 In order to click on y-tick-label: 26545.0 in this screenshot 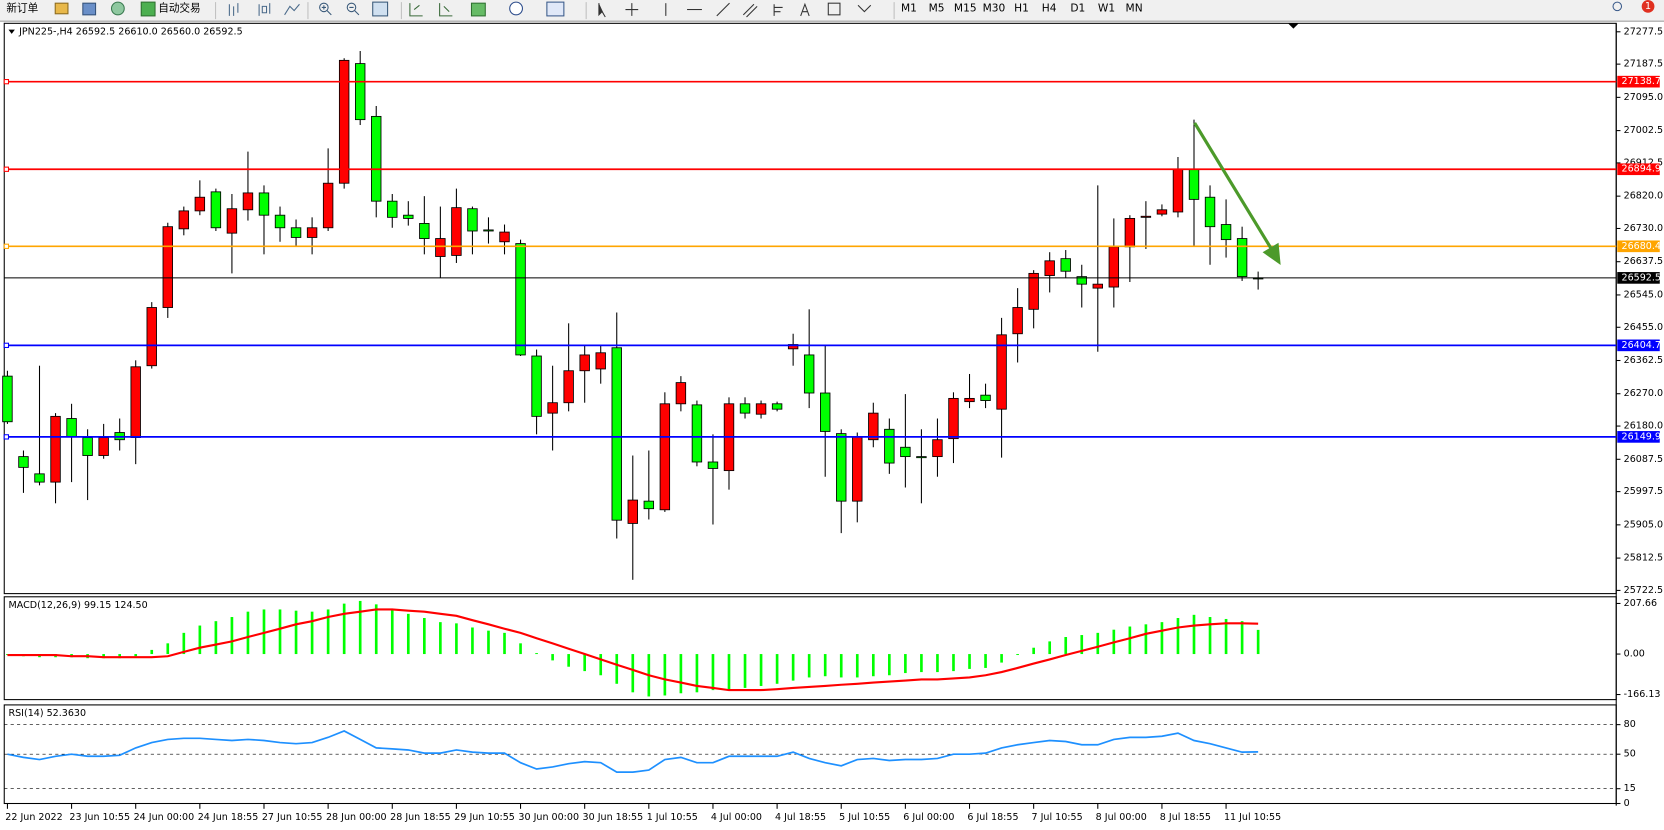, I will do `click(1643, 294)`.